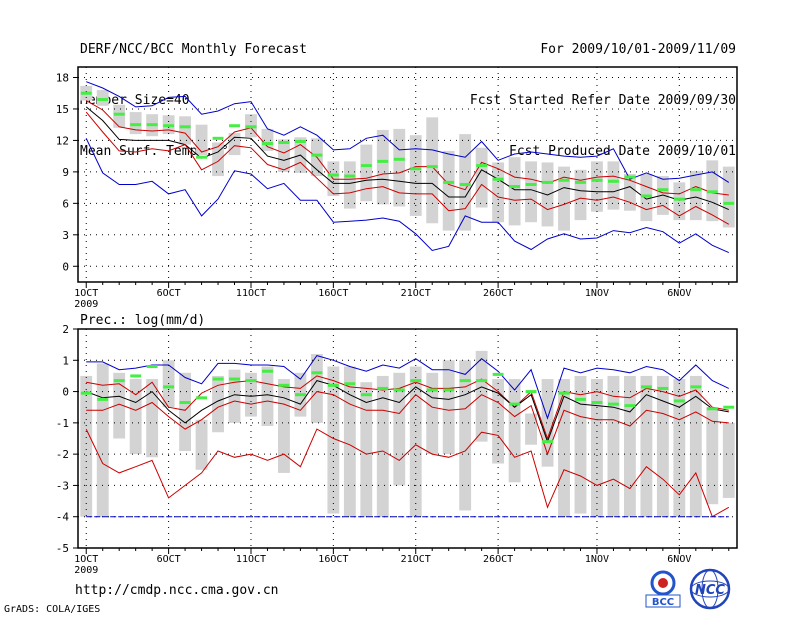 The width and height of the screenshot is (800, 618). What do you see at coordinates (65, 235) in the screenshot?
I see `y-tick-label-temp: 3` at bounding box center [65, 235].